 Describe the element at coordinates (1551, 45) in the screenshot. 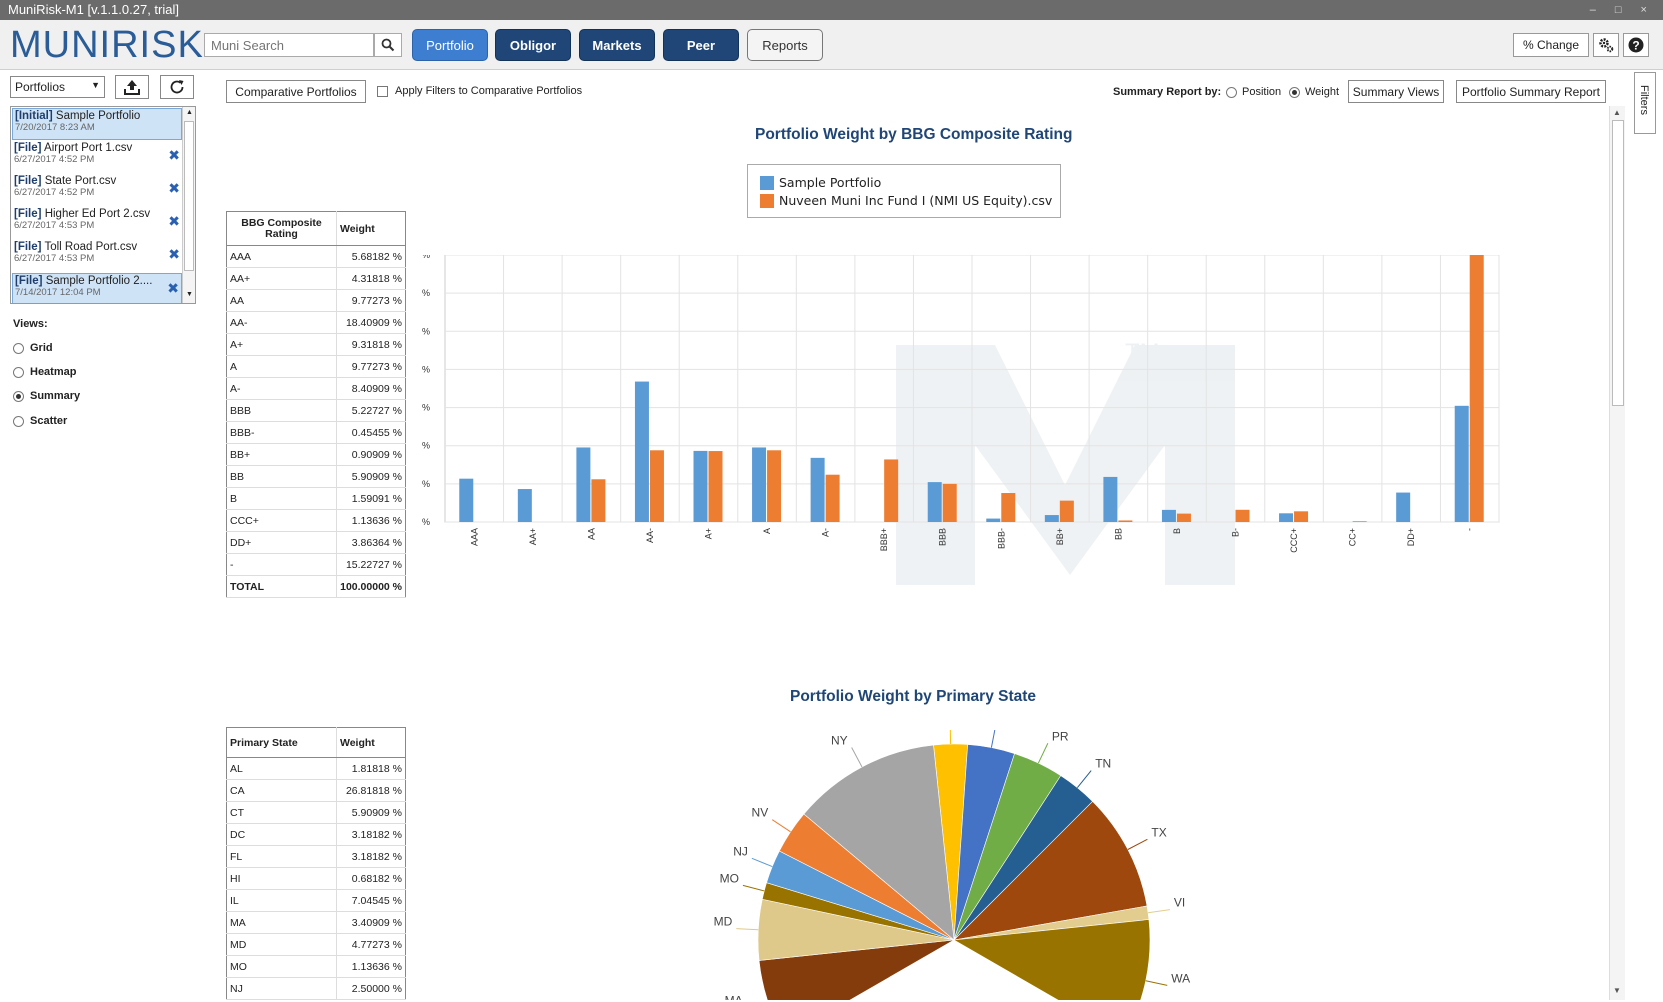

I see `pct-change-button: % Change` at that location.